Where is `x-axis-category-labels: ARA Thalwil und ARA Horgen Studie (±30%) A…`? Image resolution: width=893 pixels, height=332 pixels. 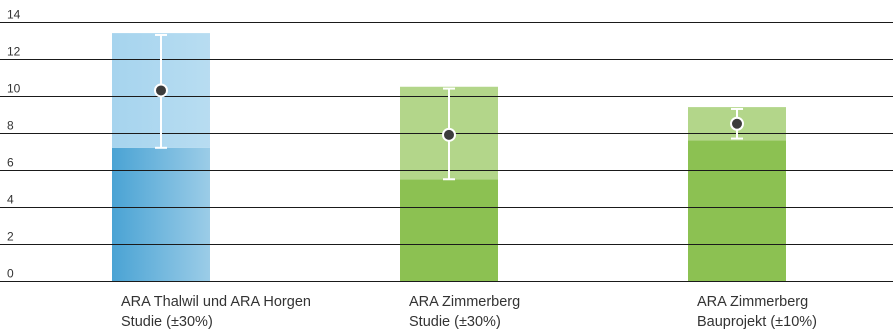 x-axis-category-labels: ARA Thalwil und ARA Horgen Studie (±30%) A… is located at coordinates (469, 312).